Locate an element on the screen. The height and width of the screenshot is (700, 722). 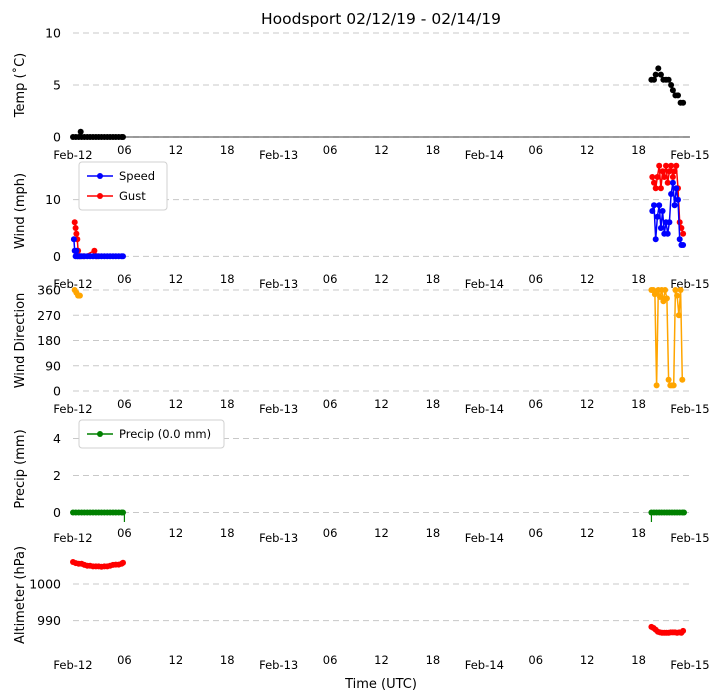
series-precip-0-0-mm- is located at coordinates (98, 512).